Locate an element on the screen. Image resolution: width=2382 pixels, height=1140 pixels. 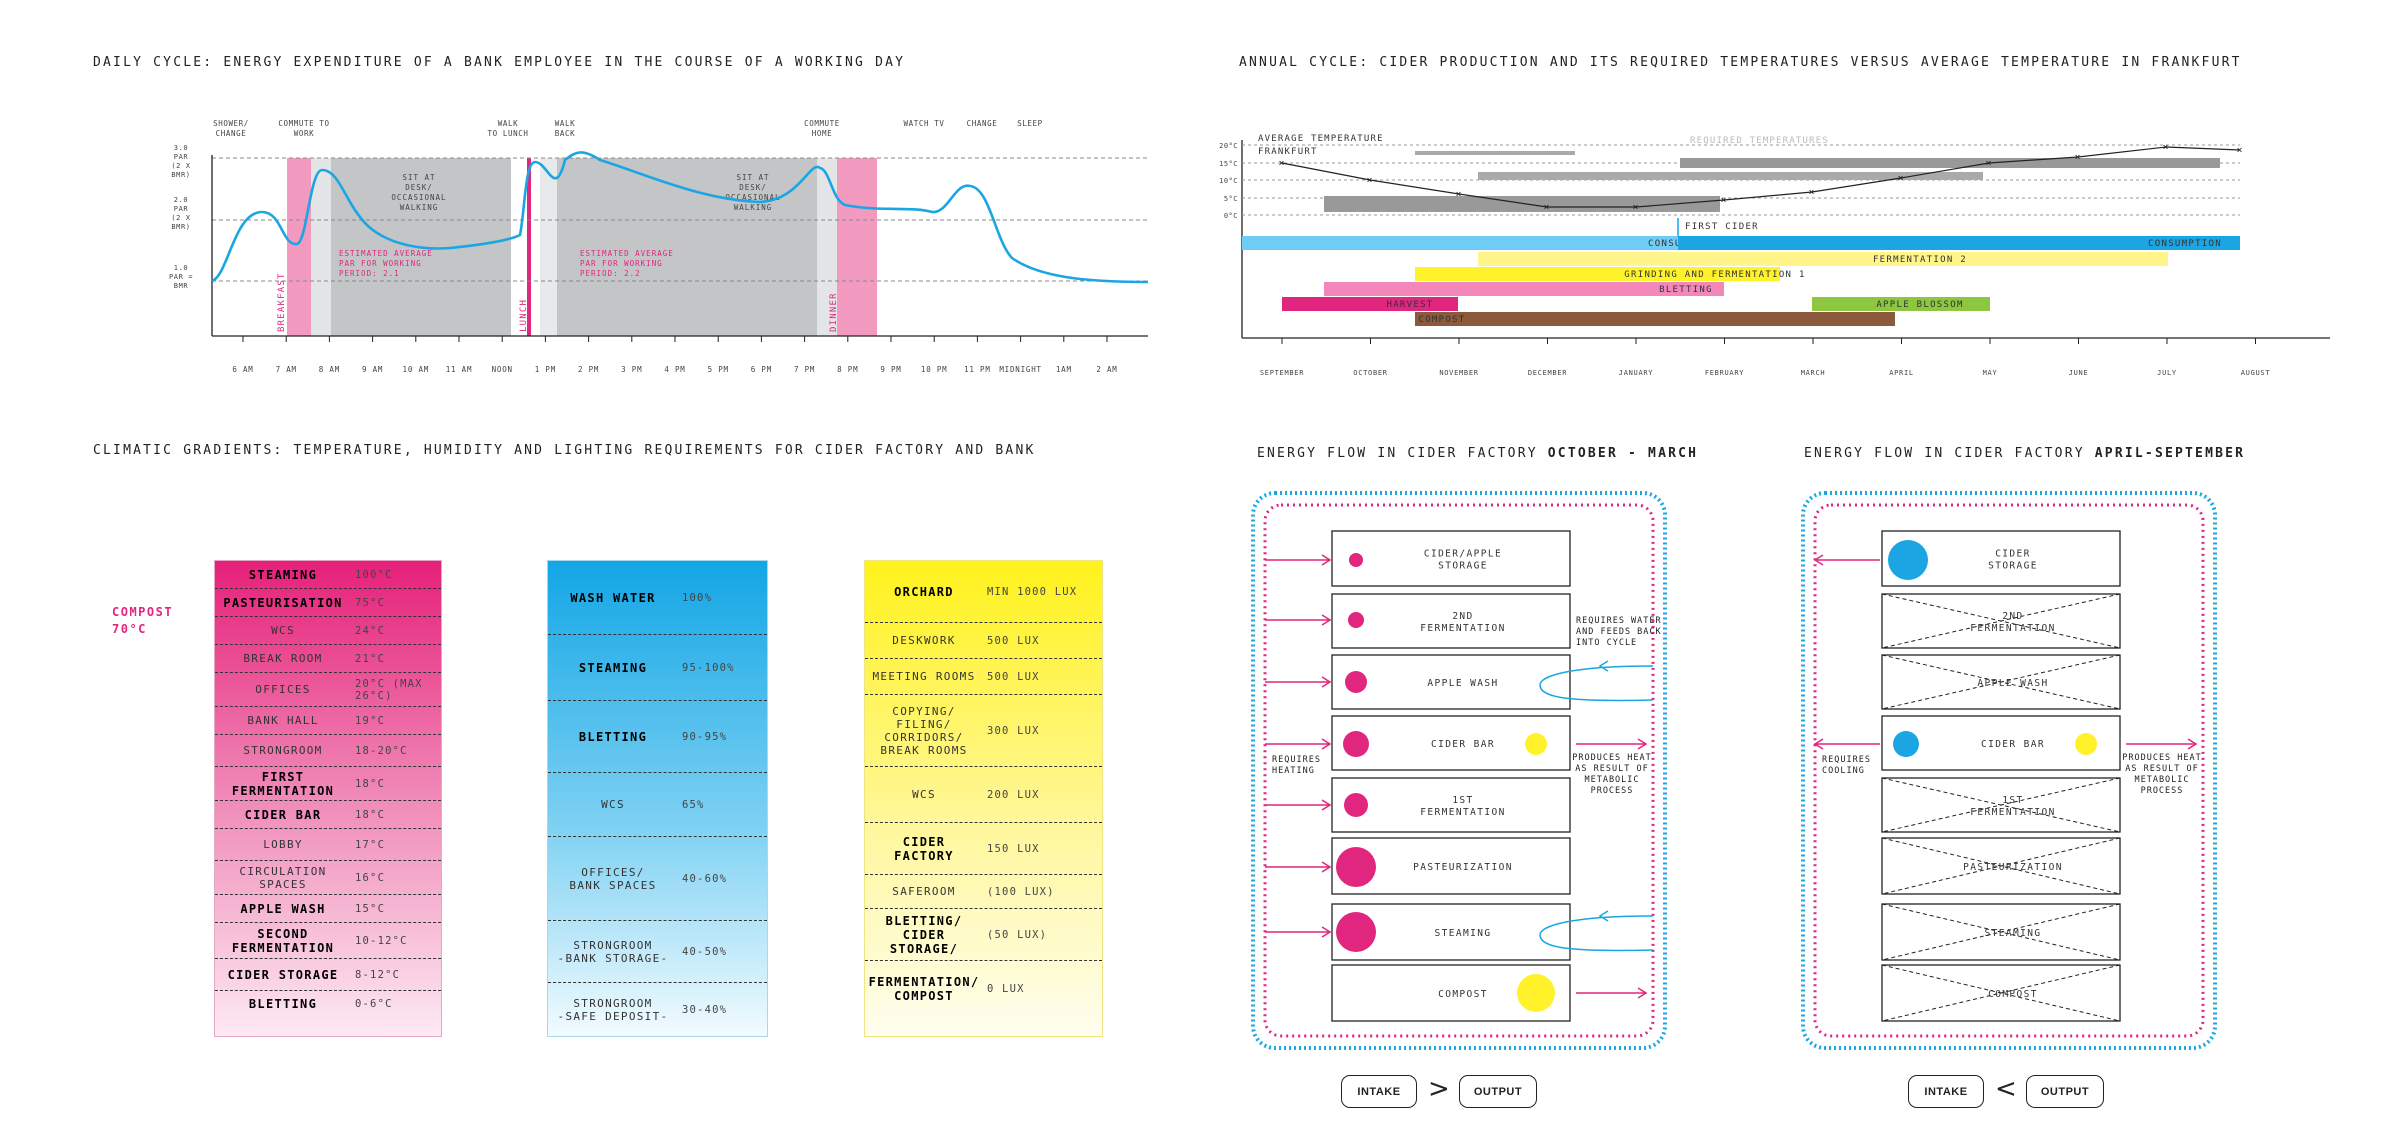
table-row: STRONGROOM 18-20°C is located at coordinates (328, 751).